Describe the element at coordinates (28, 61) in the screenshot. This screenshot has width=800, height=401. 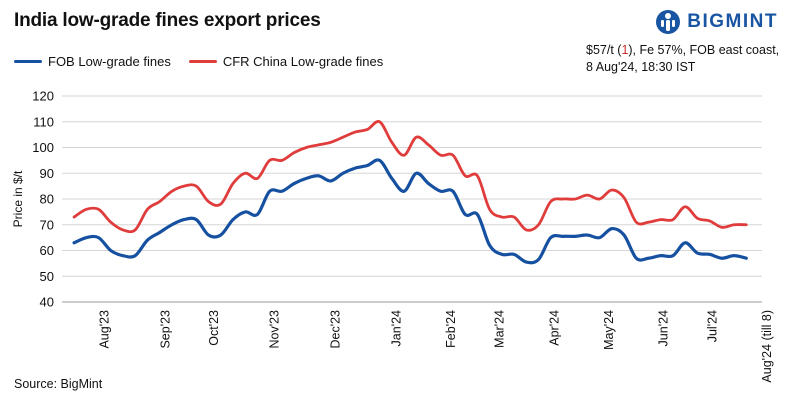
I see `legend-swatch-fob` at that location.